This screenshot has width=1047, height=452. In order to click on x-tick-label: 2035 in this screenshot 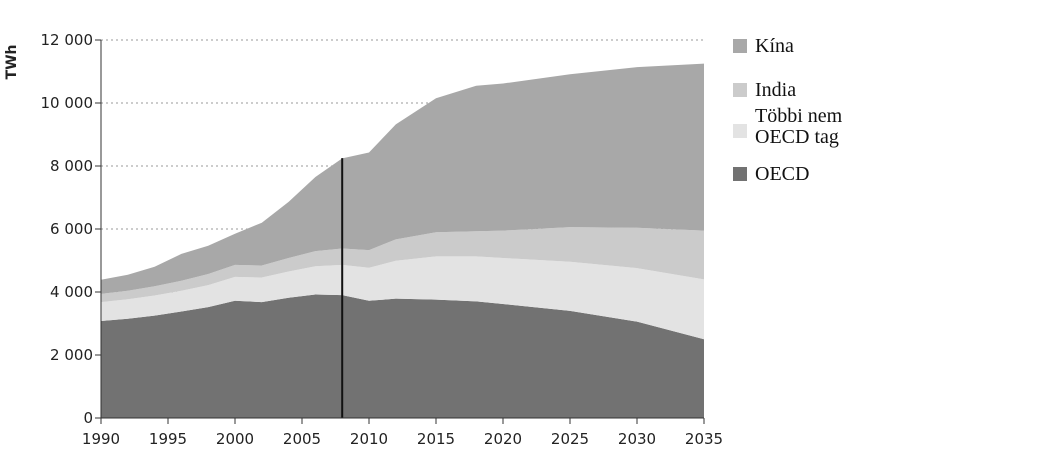, I will do `click(704, 439)`.